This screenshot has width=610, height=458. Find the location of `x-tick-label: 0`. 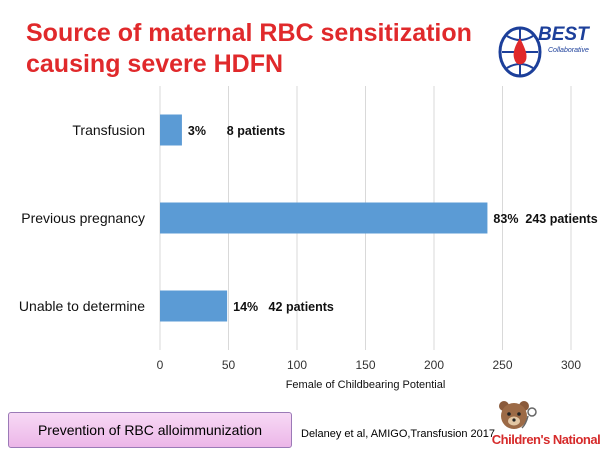

x-tick-label: 0 is located at coordinates (160, 365).